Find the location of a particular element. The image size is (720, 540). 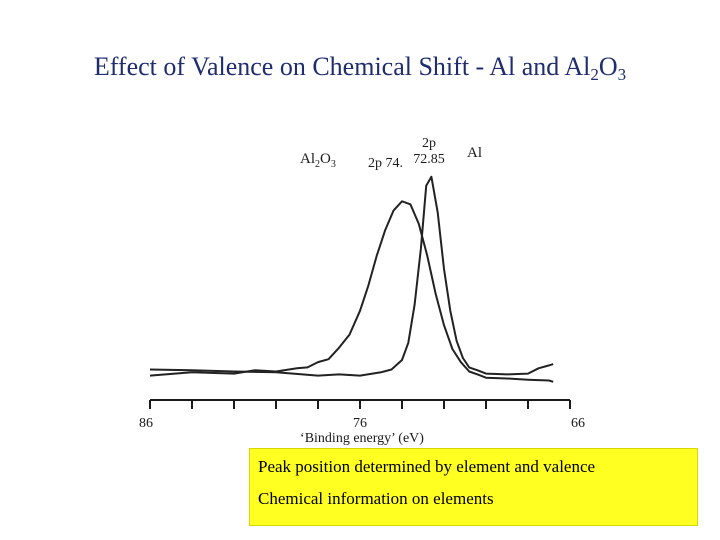

x-axis-label: ‘Binding energy’ (eV) is located at coordinates (362, 438).